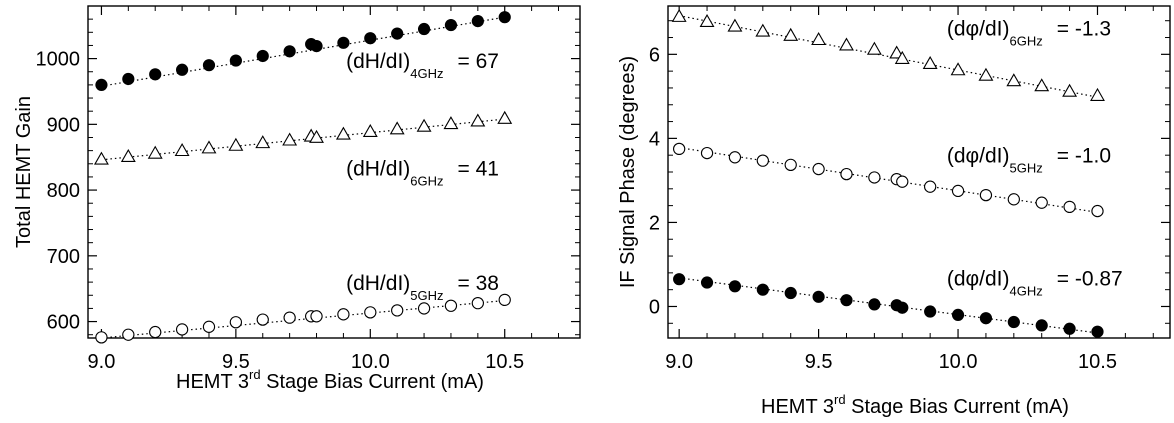  Describe the element at coordinates (628, 172) in the screenshot. I see `y-axis-label: IF Signal Phase (degrees)` at that location.